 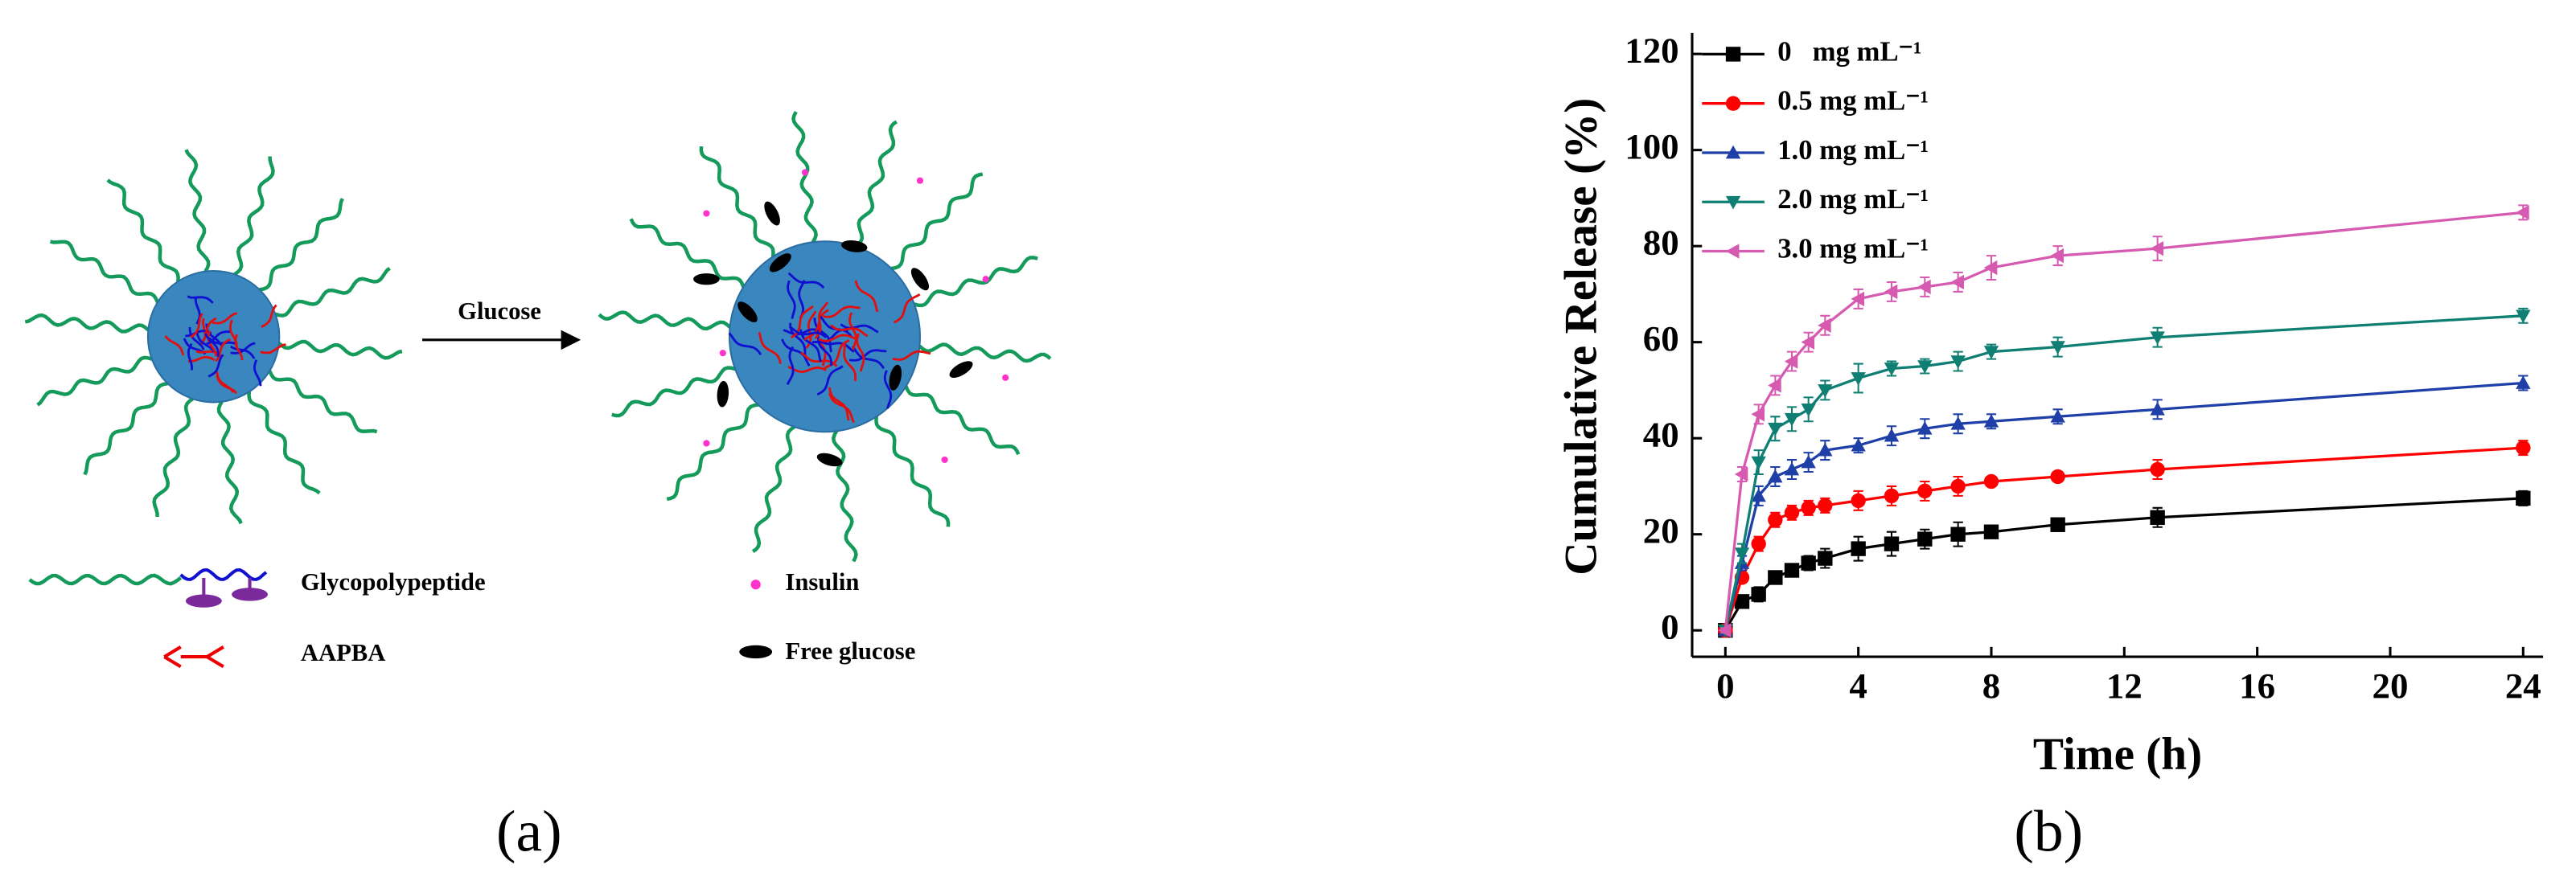 What do you see at coordinates (393, 582) in the screenshot?
I see `legend-label: Glycopolypeptide` at bounding box center [393, 582].